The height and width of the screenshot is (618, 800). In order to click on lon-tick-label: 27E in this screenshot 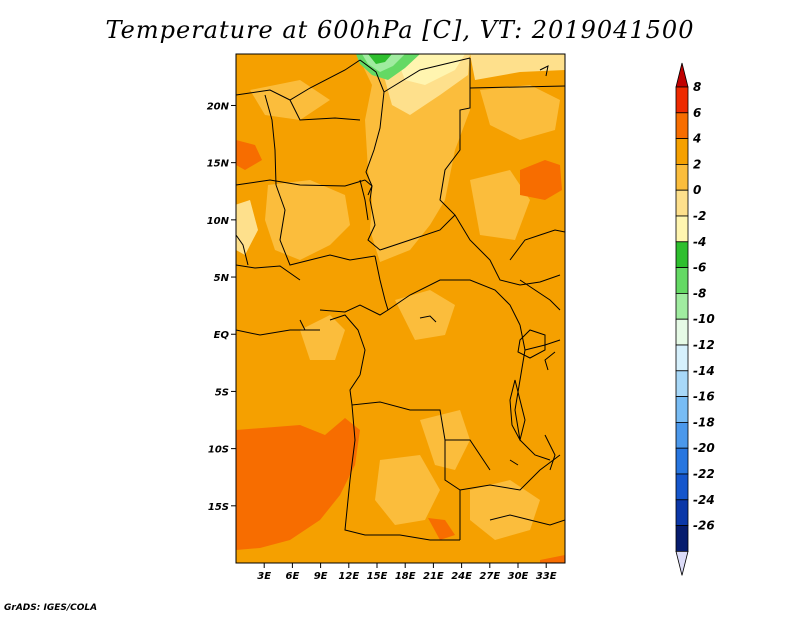, I will do `click(489, 576)`.